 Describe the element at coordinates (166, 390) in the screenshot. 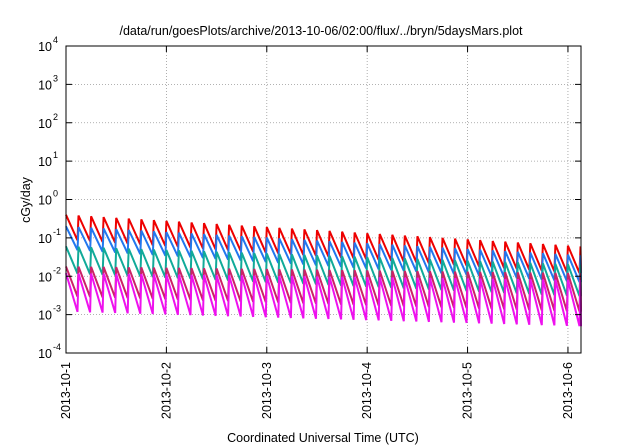

I see `x-tick-label: 2013-10-2` at that location.